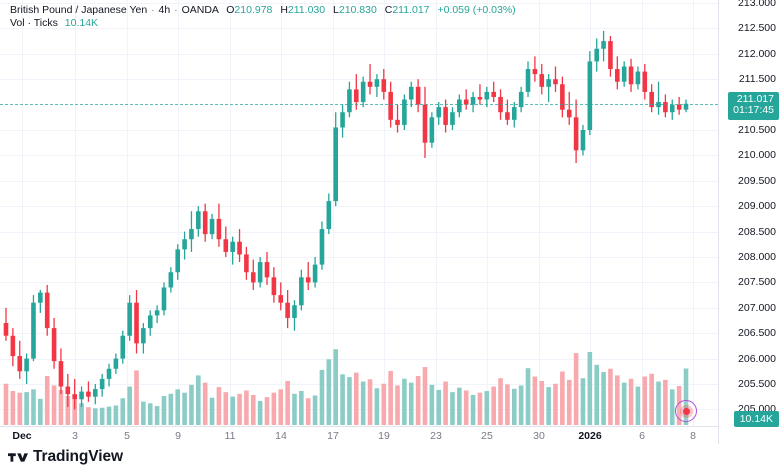  What do you see at coordinates (253, 10) in the screenshot?
I see `open-value: 210.978` at bounding box center [253, 10].